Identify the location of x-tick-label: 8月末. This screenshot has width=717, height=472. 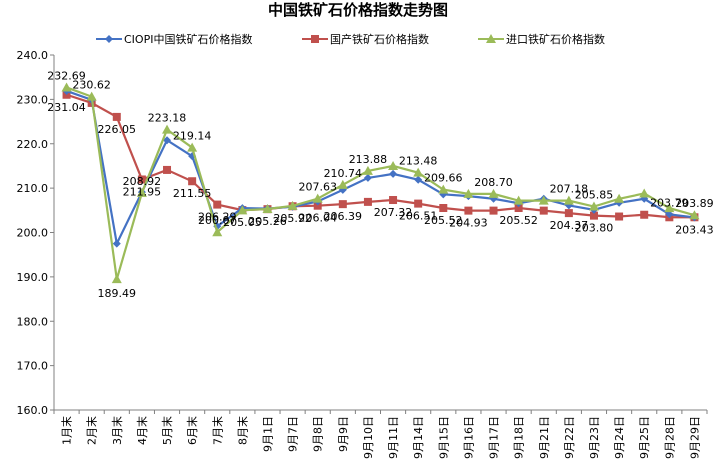
(242, 430).